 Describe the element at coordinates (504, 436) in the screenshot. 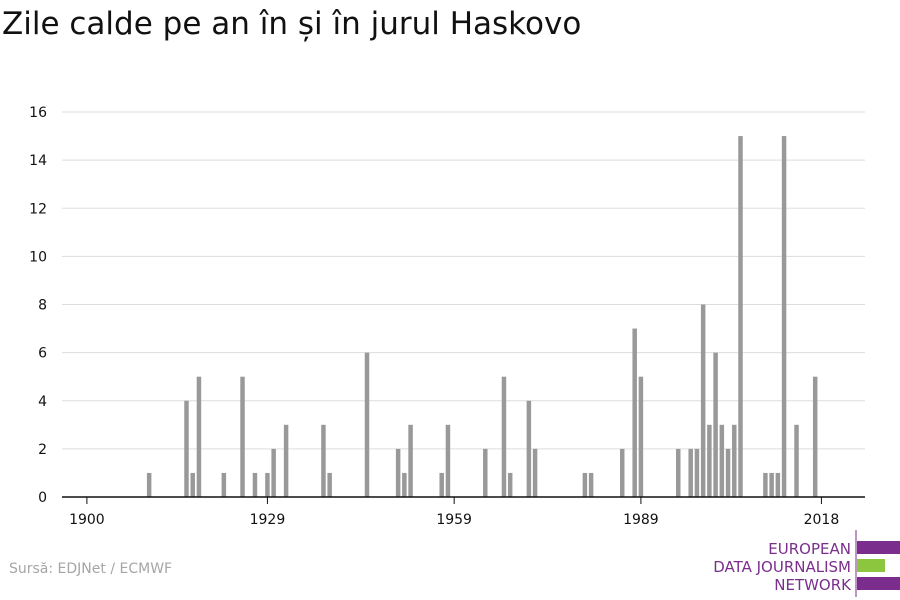

I see `bar-1967` at that location.